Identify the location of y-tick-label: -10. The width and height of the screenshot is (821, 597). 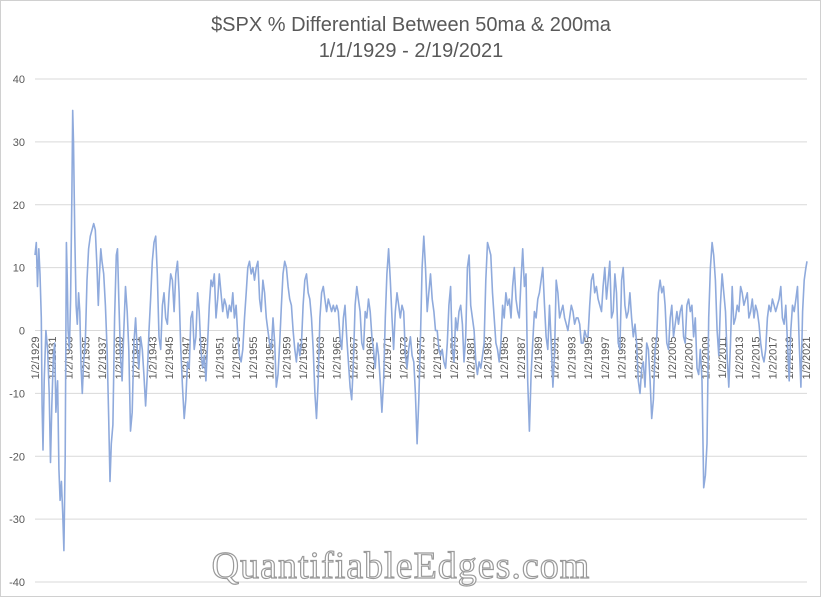
(17, 394).